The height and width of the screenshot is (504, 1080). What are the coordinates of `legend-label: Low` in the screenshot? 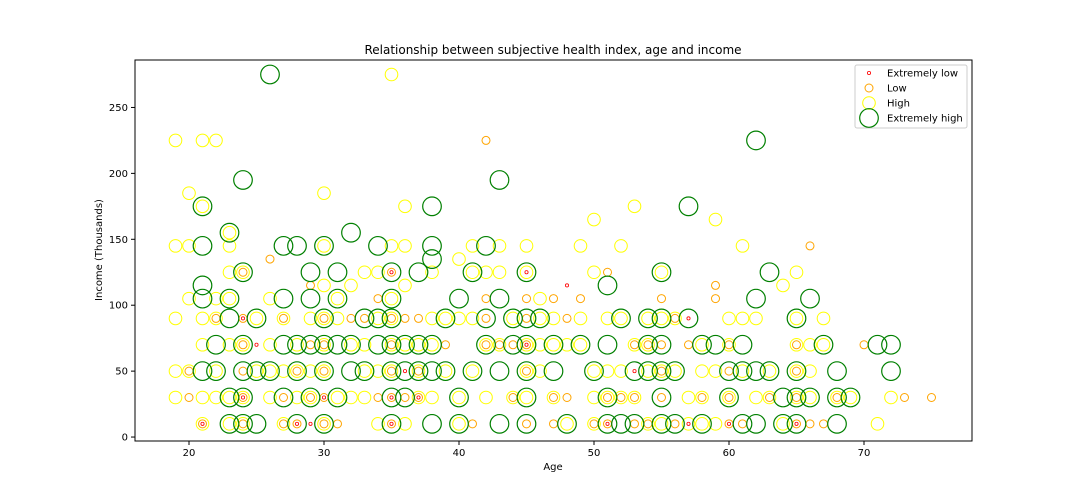 It's located at (897, 89).